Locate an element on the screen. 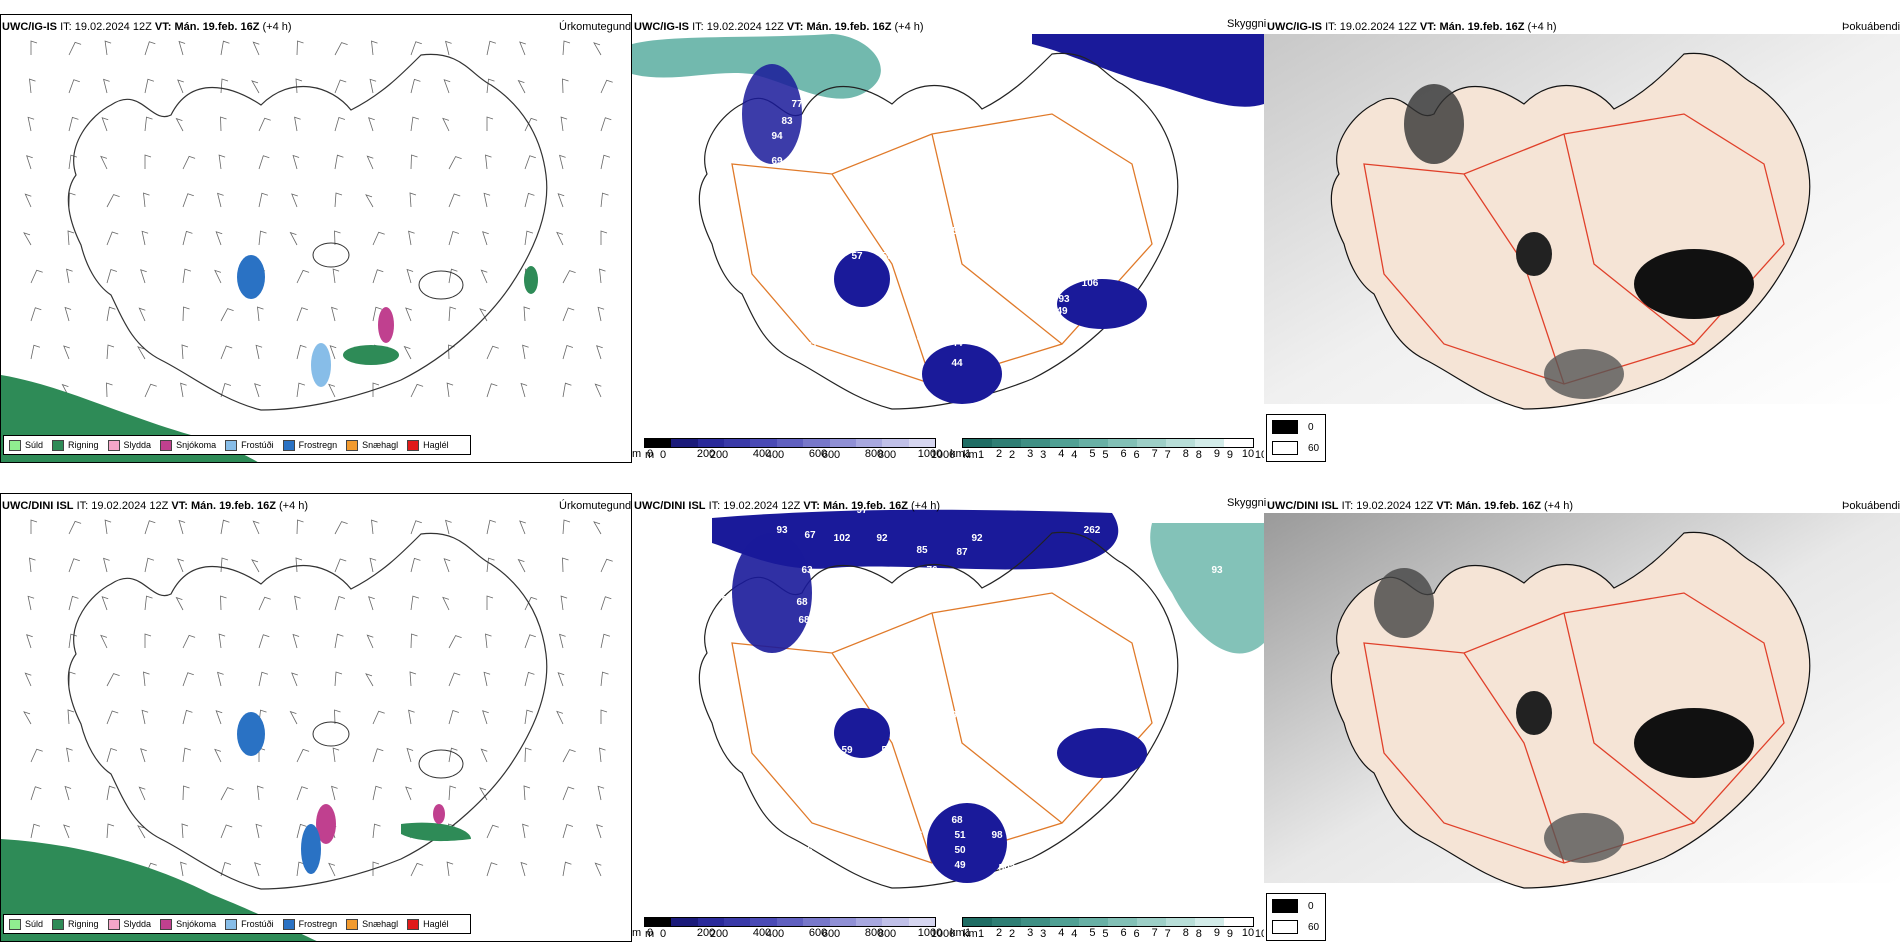  colorbar-tick: 5 is located at coordinates (1105, 455).